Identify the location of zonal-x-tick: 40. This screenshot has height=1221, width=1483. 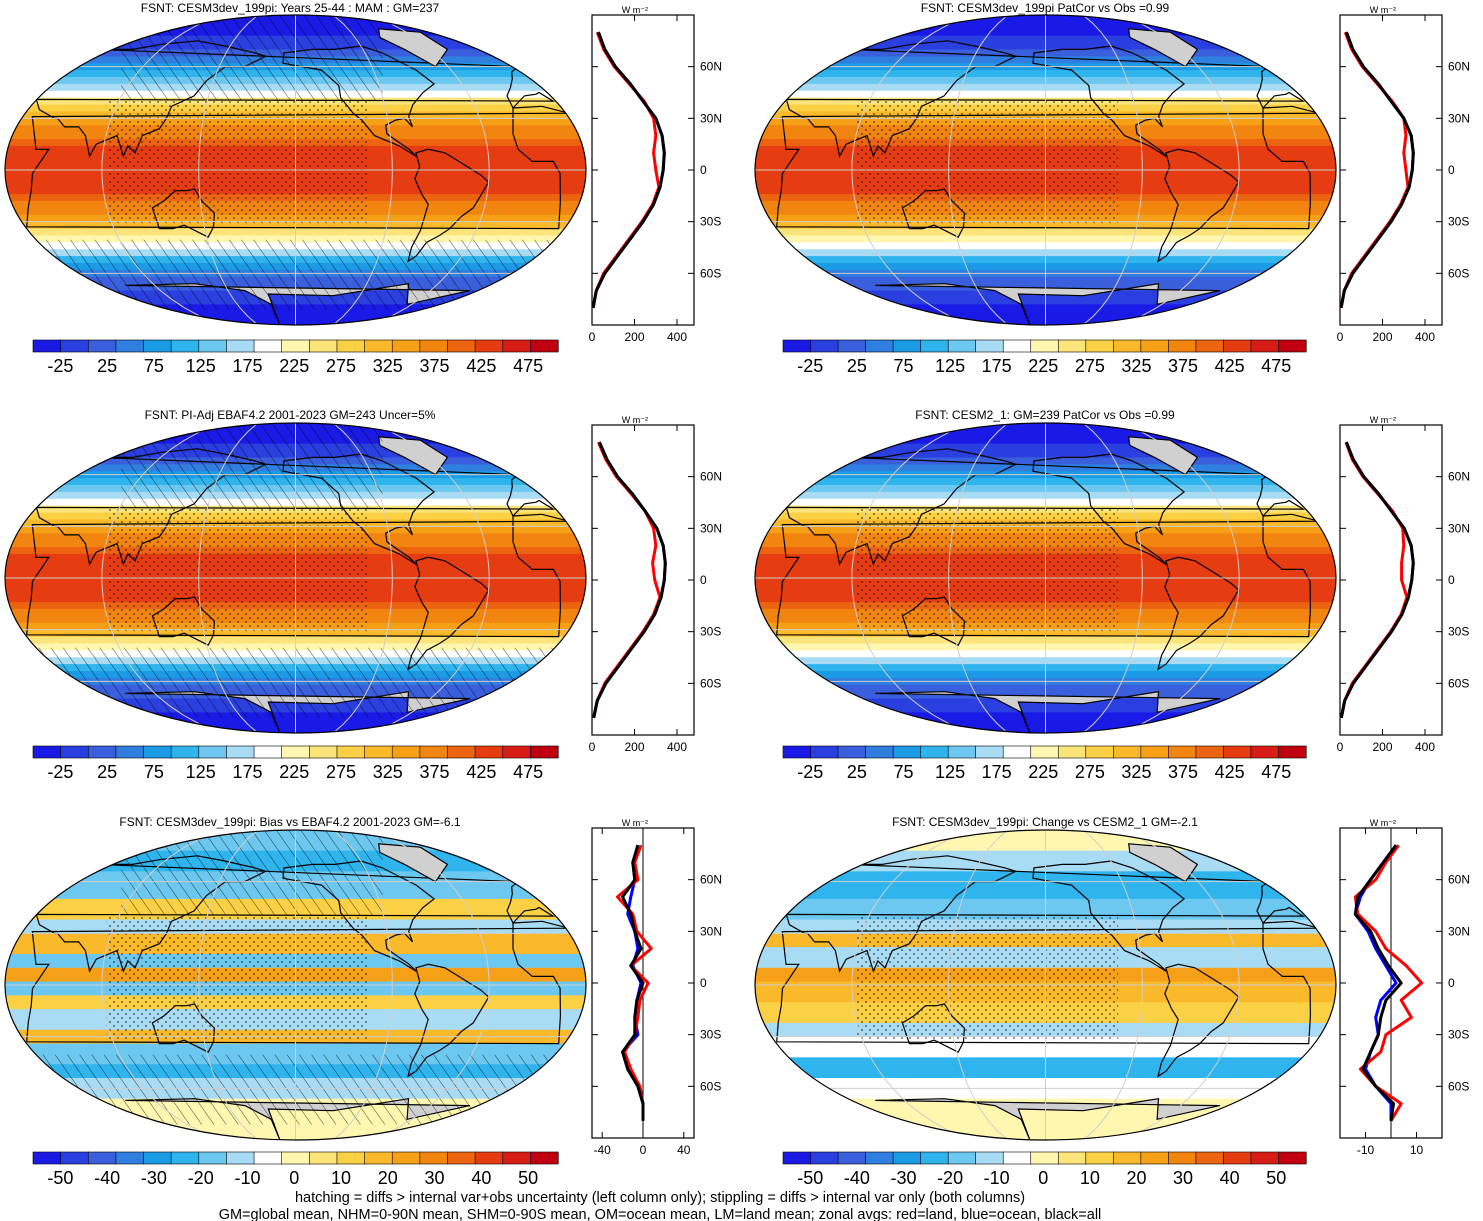
(684, 1150).